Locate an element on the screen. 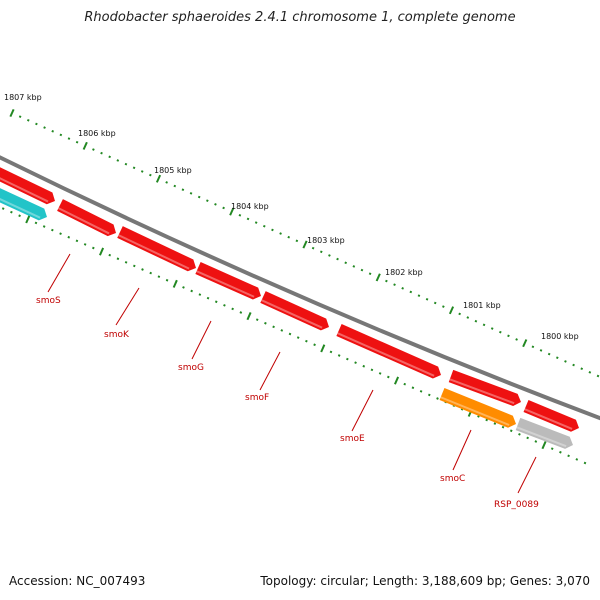 This screenshot has width=600, height=600. kbp-label: 1804 kbp is located at coordinates (250, 206).